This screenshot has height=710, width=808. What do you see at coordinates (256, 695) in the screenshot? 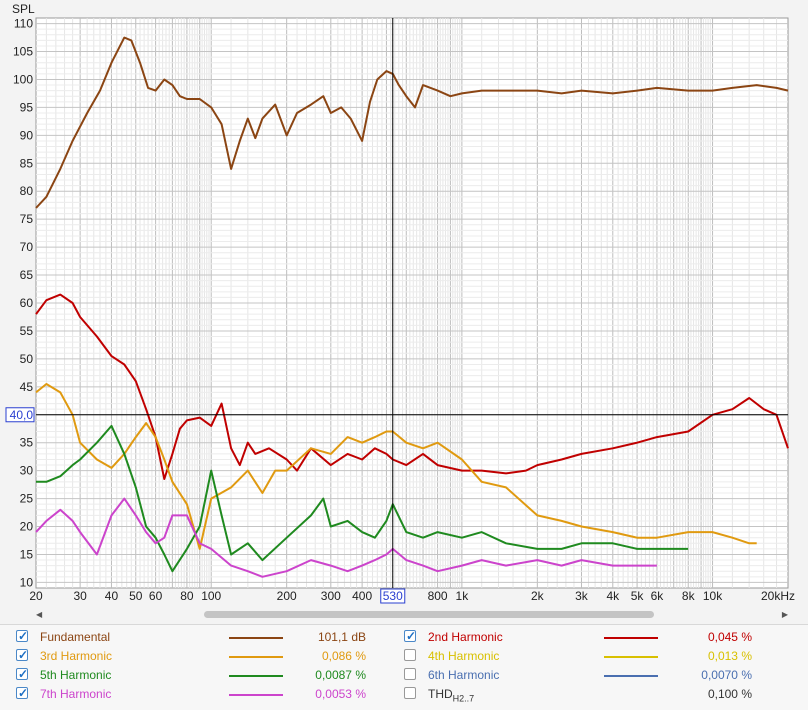
I see `legend-swatch-h7` at bounding box center [256, 695].